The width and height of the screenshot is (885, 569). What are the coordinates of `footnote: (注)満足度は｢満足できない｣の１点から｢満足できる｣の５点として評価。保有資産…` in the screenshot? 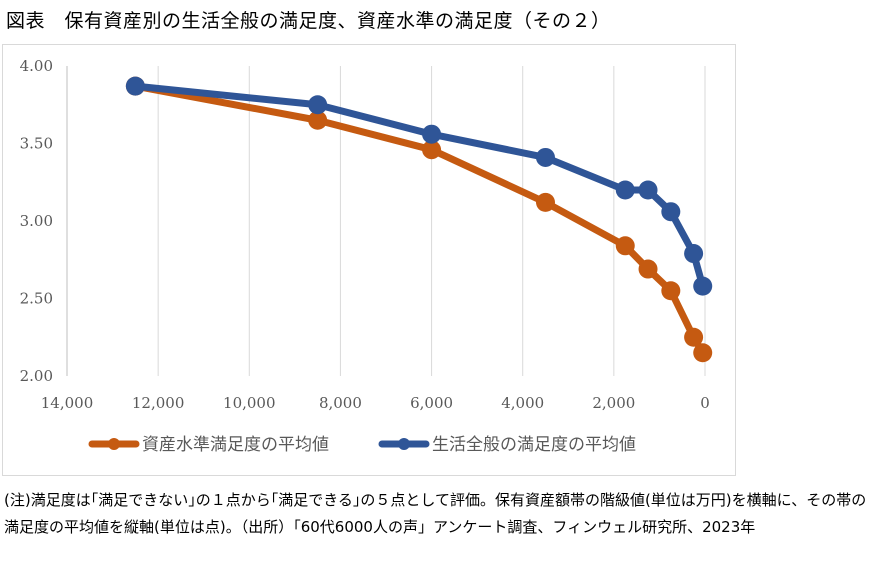 It's located at (435, 513).